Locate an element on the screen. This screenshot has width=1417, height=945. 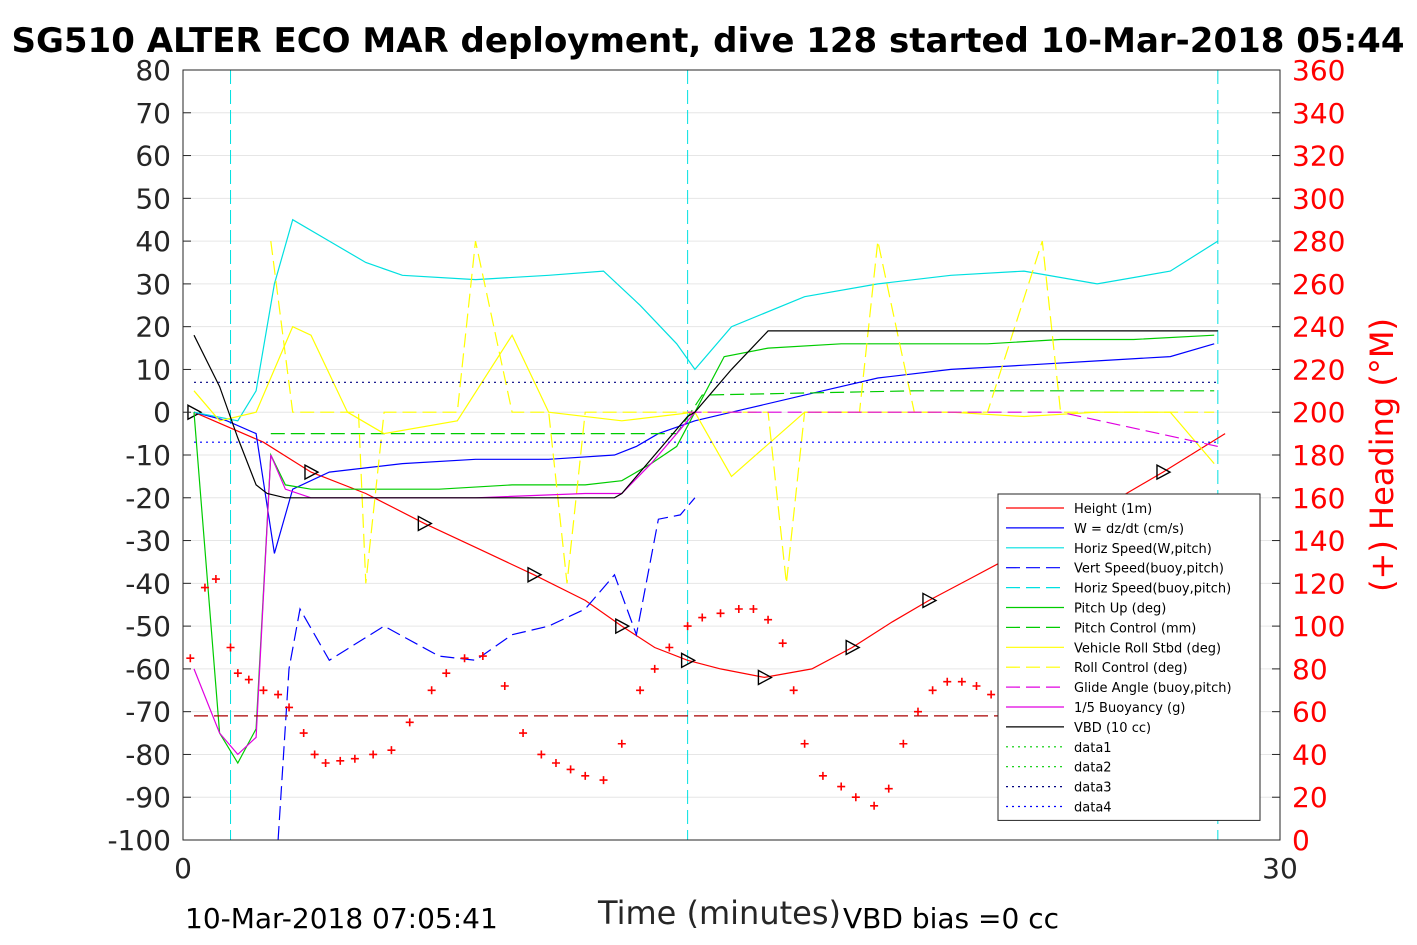
right-tick-label: 100 is located at coordinates (1318, 626).